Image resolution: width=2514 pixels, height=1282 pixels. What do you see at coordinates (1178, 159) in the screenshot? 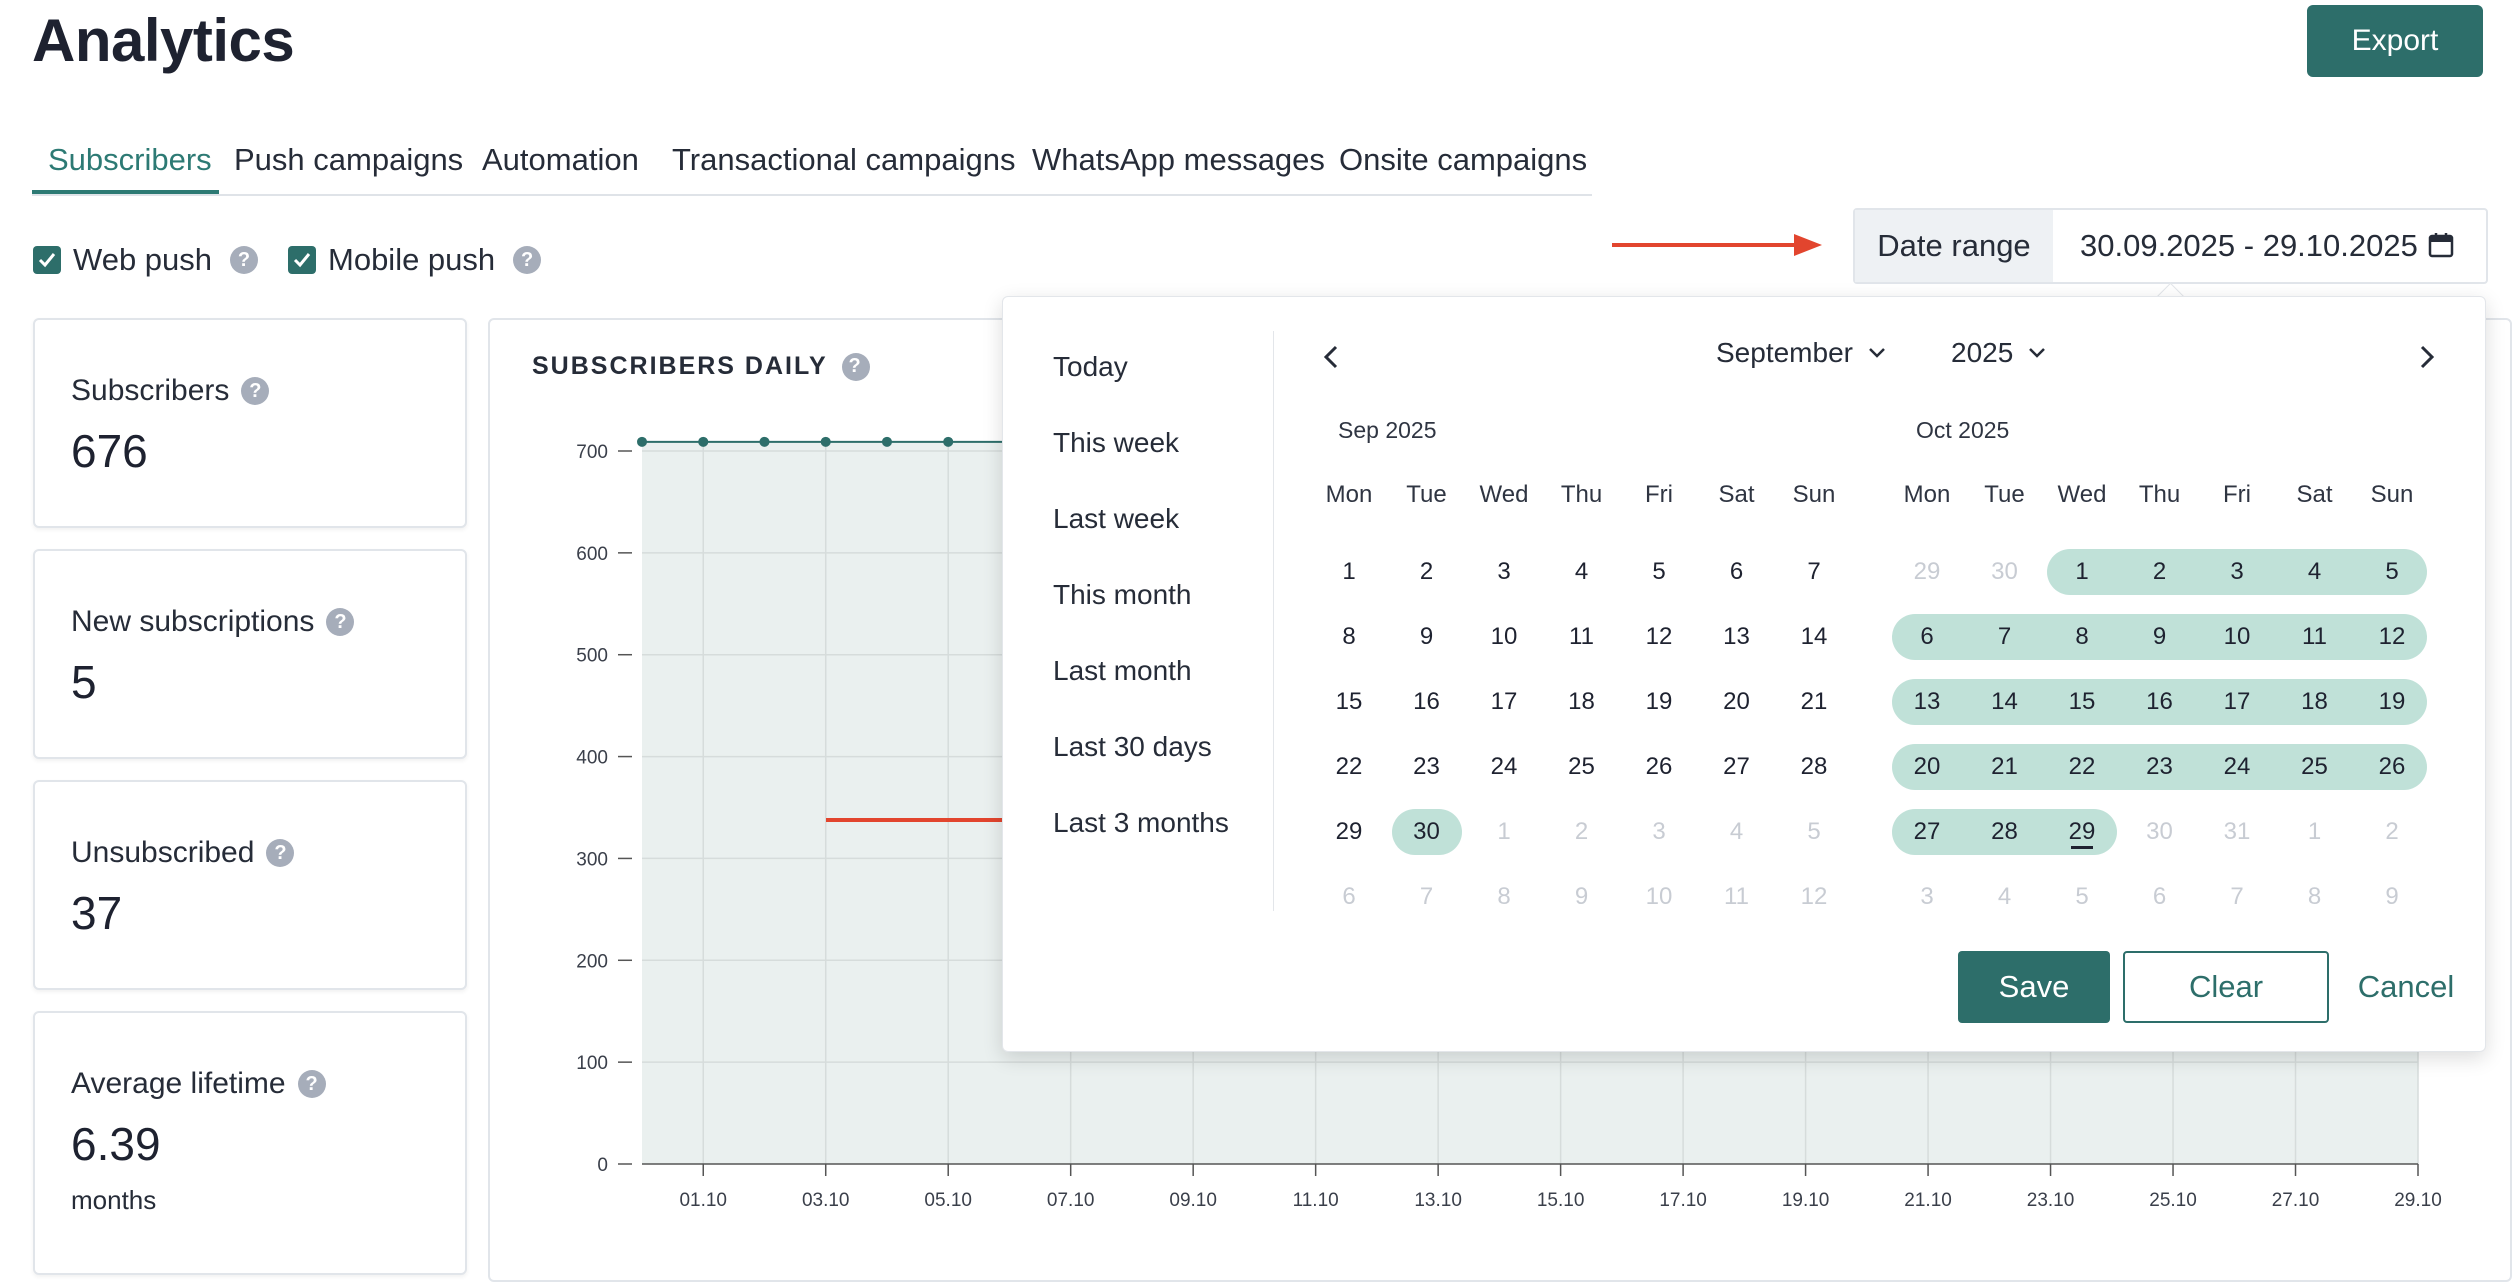
I see `tab-whatsapp-messages: WhatsApp messages` at bounding box center [1178, 159].